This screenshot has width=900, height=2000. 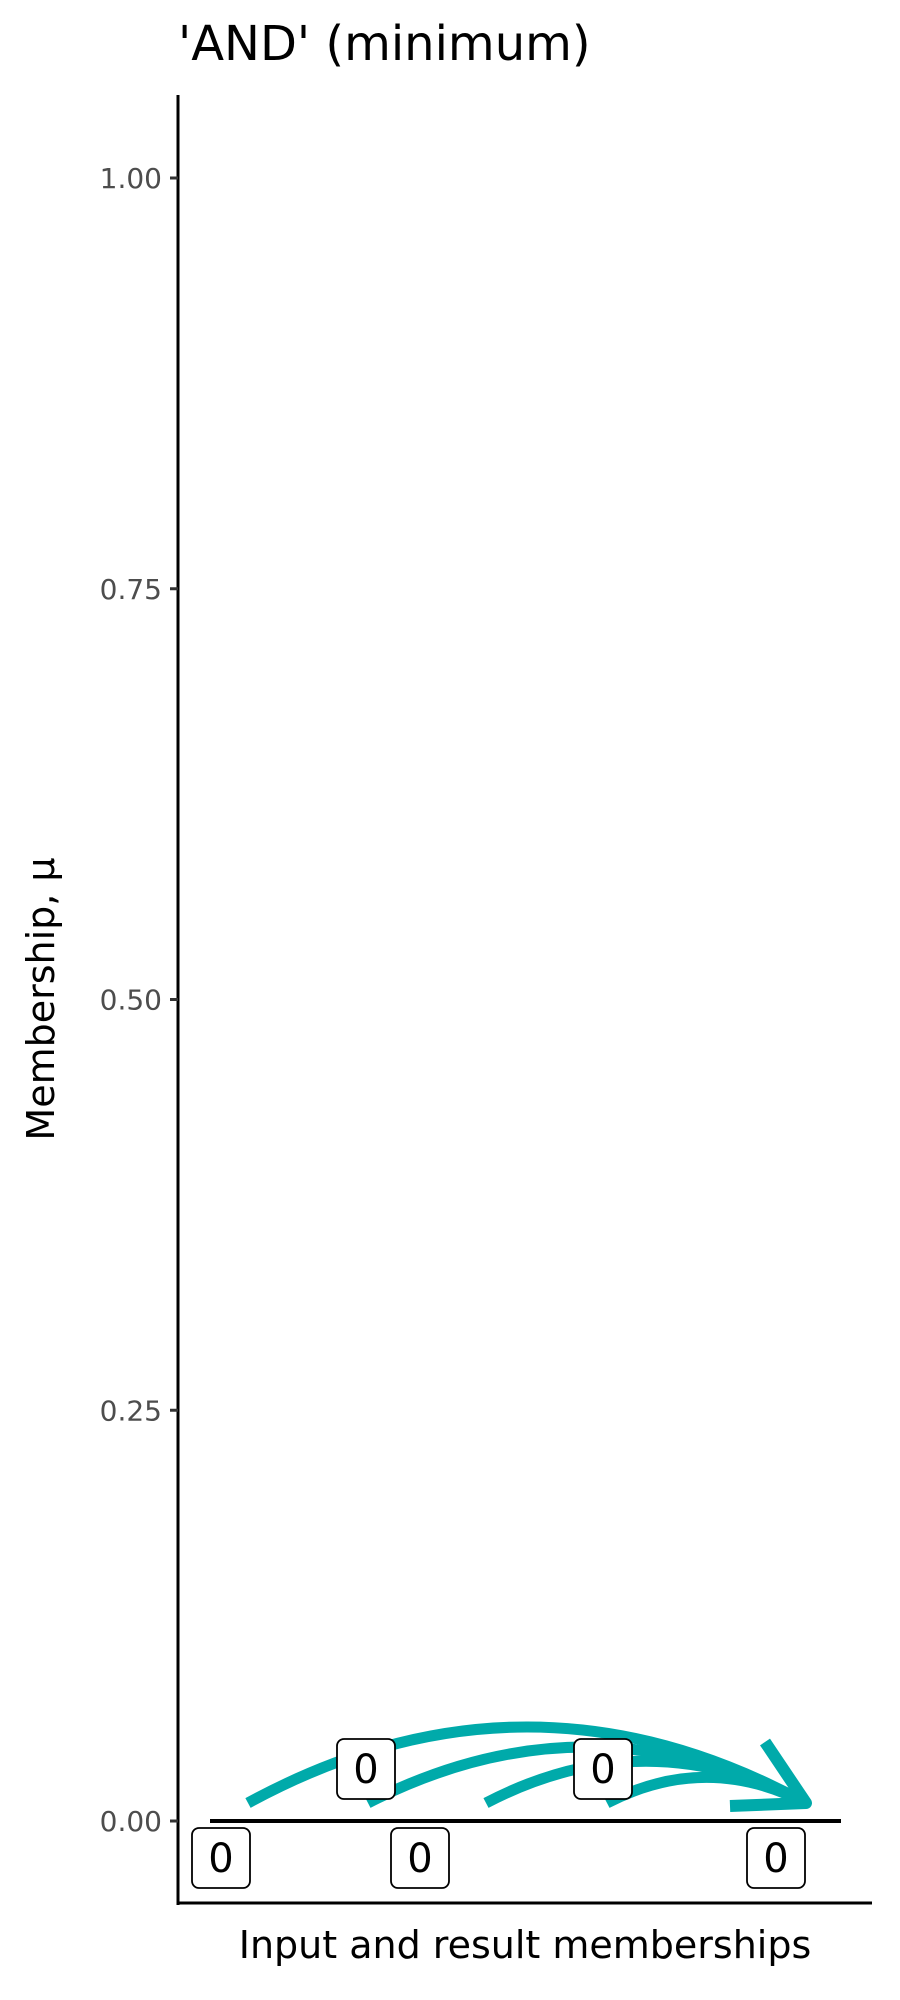 What do you see at coordinates (131, 1000) in the screenshot?
I see `y-tick-label: 0.50` at bounding box center [131, 1000].